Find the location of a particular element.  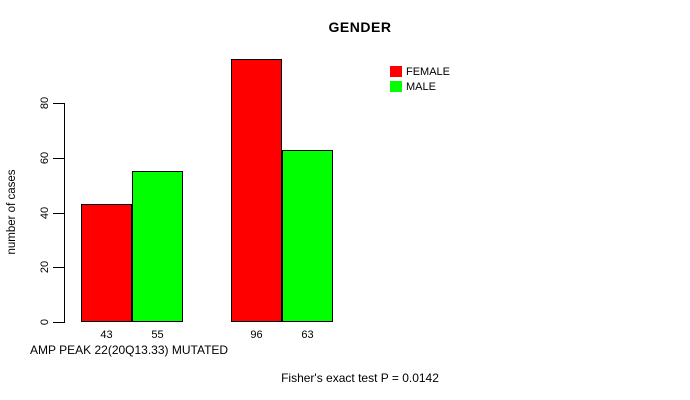

legend-swatch-female is located at coordinates (396, 71).